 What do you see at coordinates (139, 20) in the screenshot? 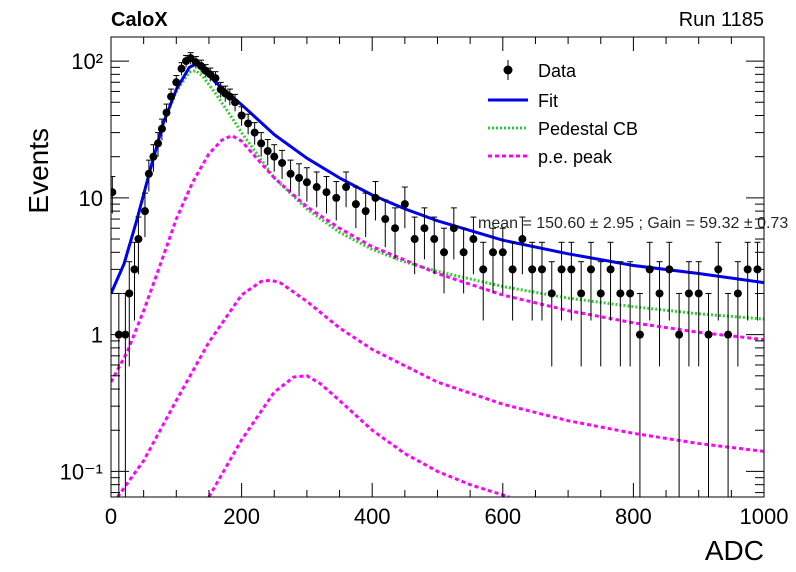
I see `header-left: CaloX` at bounding box center [139, 20].